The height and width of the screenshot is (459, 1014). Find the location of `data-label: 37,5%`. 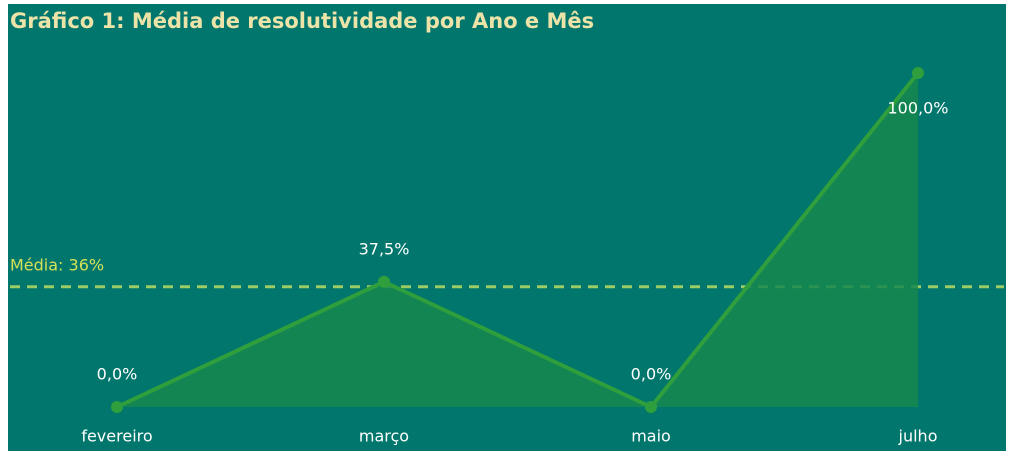

data-label: 37,5% is located at coordinates (384, 248).